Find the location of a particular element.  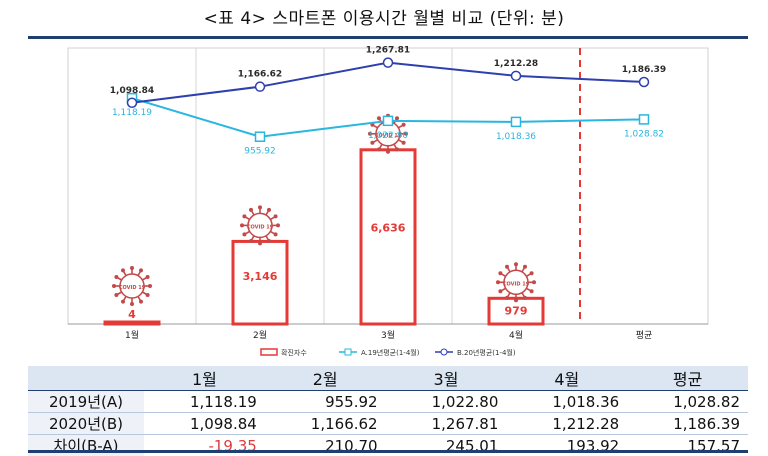

bottom-rule is located at coordinates (388, 451).